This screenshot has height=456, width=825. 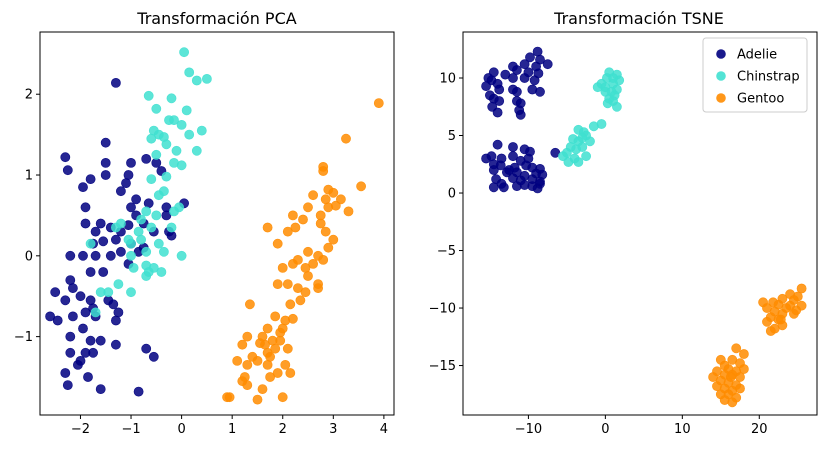 I want to click on tsne-y-axis: −15 −10 −5 0 5 10, so click(x=446, y=223).